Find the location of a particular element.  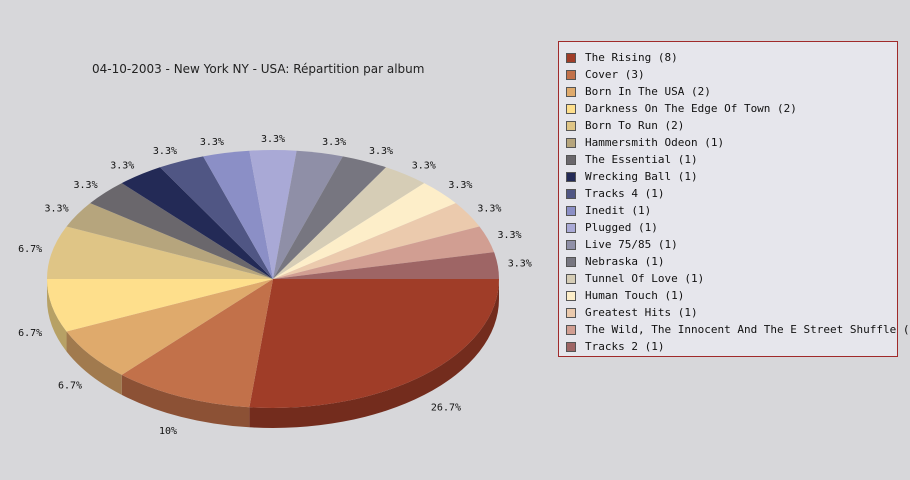

pie-pct-label-2: 6.7% is located at coordinates (70, 386).